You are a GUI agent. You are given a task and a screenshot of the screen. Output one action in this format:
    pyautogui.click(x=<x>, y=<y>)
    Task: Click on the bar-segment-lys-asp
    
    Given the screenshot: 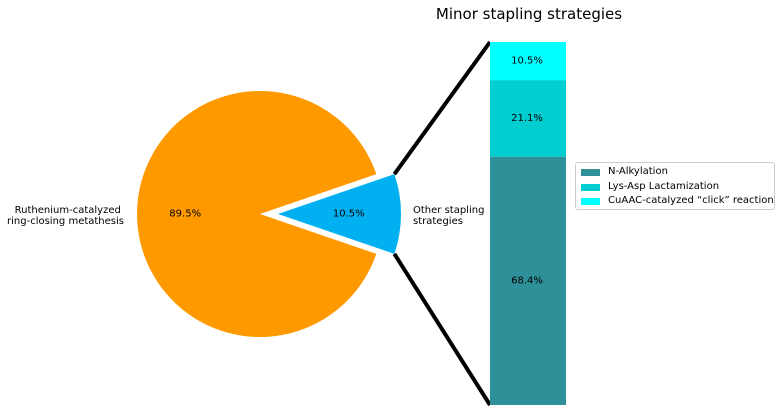 What is the action you would take?
    pyautogui.click(x=528, y=118)
    